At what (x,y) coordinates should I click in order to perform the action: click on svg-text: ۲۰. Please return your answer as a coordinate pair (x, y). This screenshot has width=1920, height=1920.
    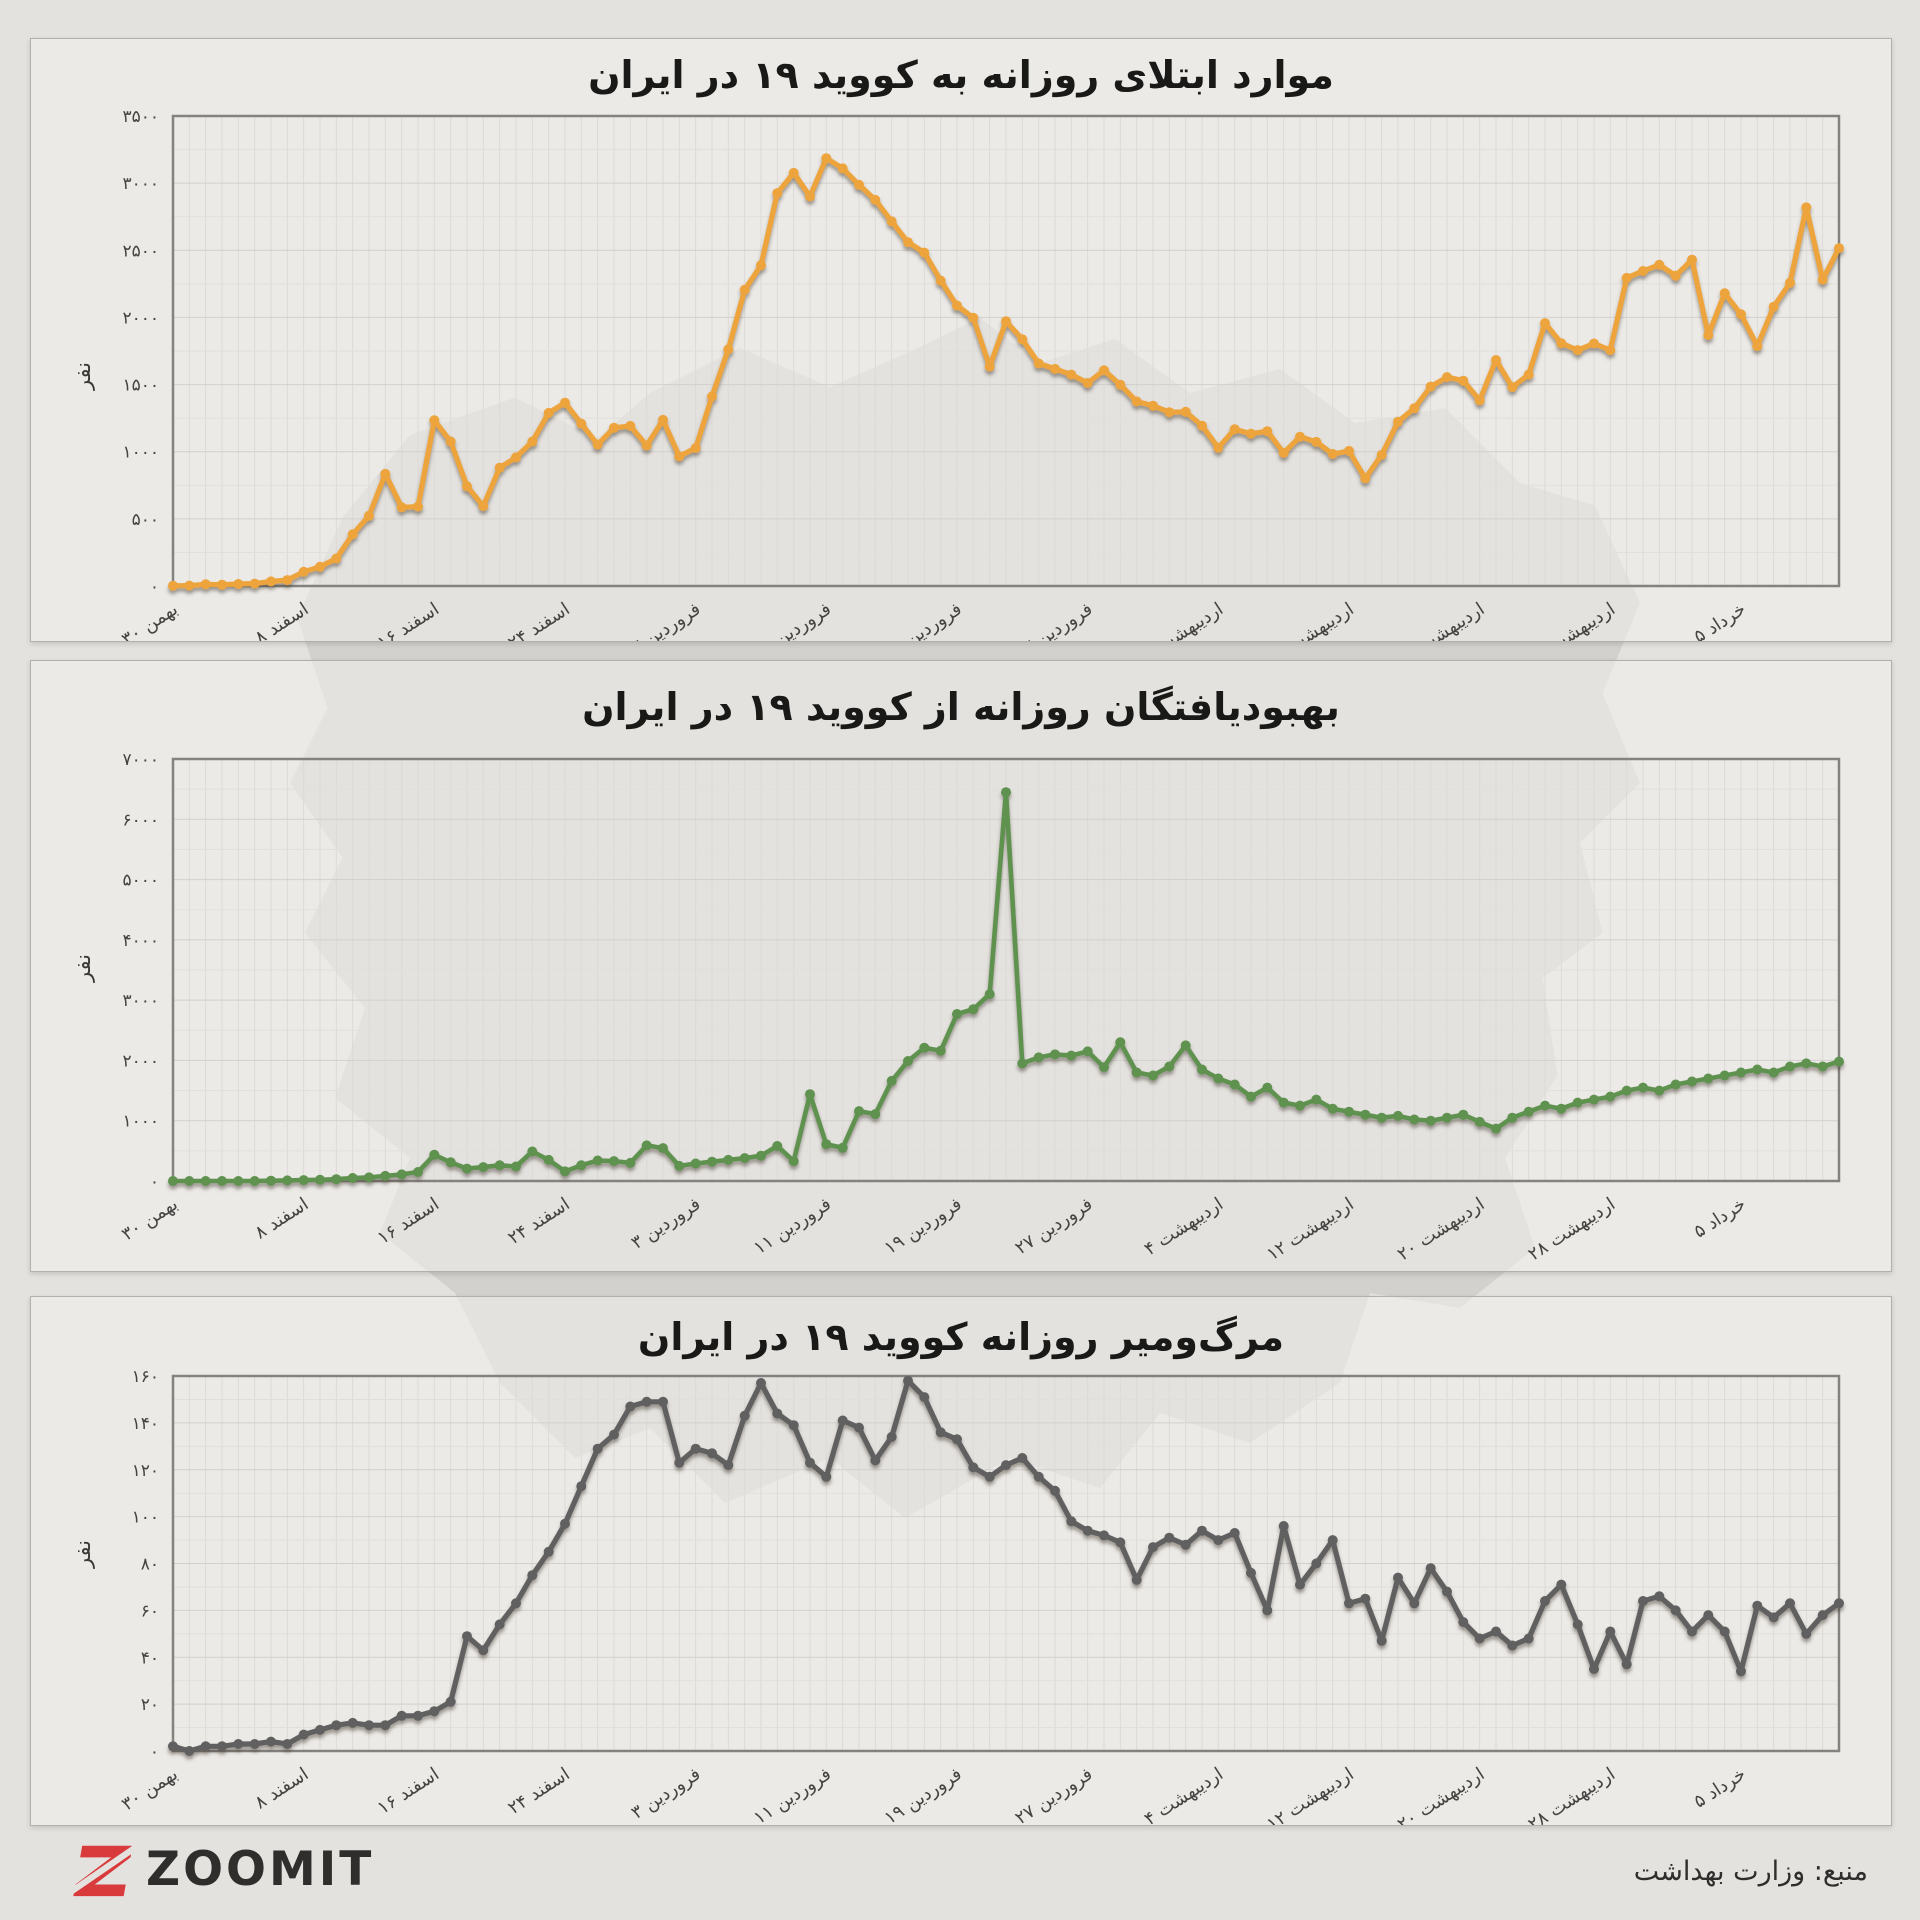
    Looking at the image, I should click on (150, 1705).